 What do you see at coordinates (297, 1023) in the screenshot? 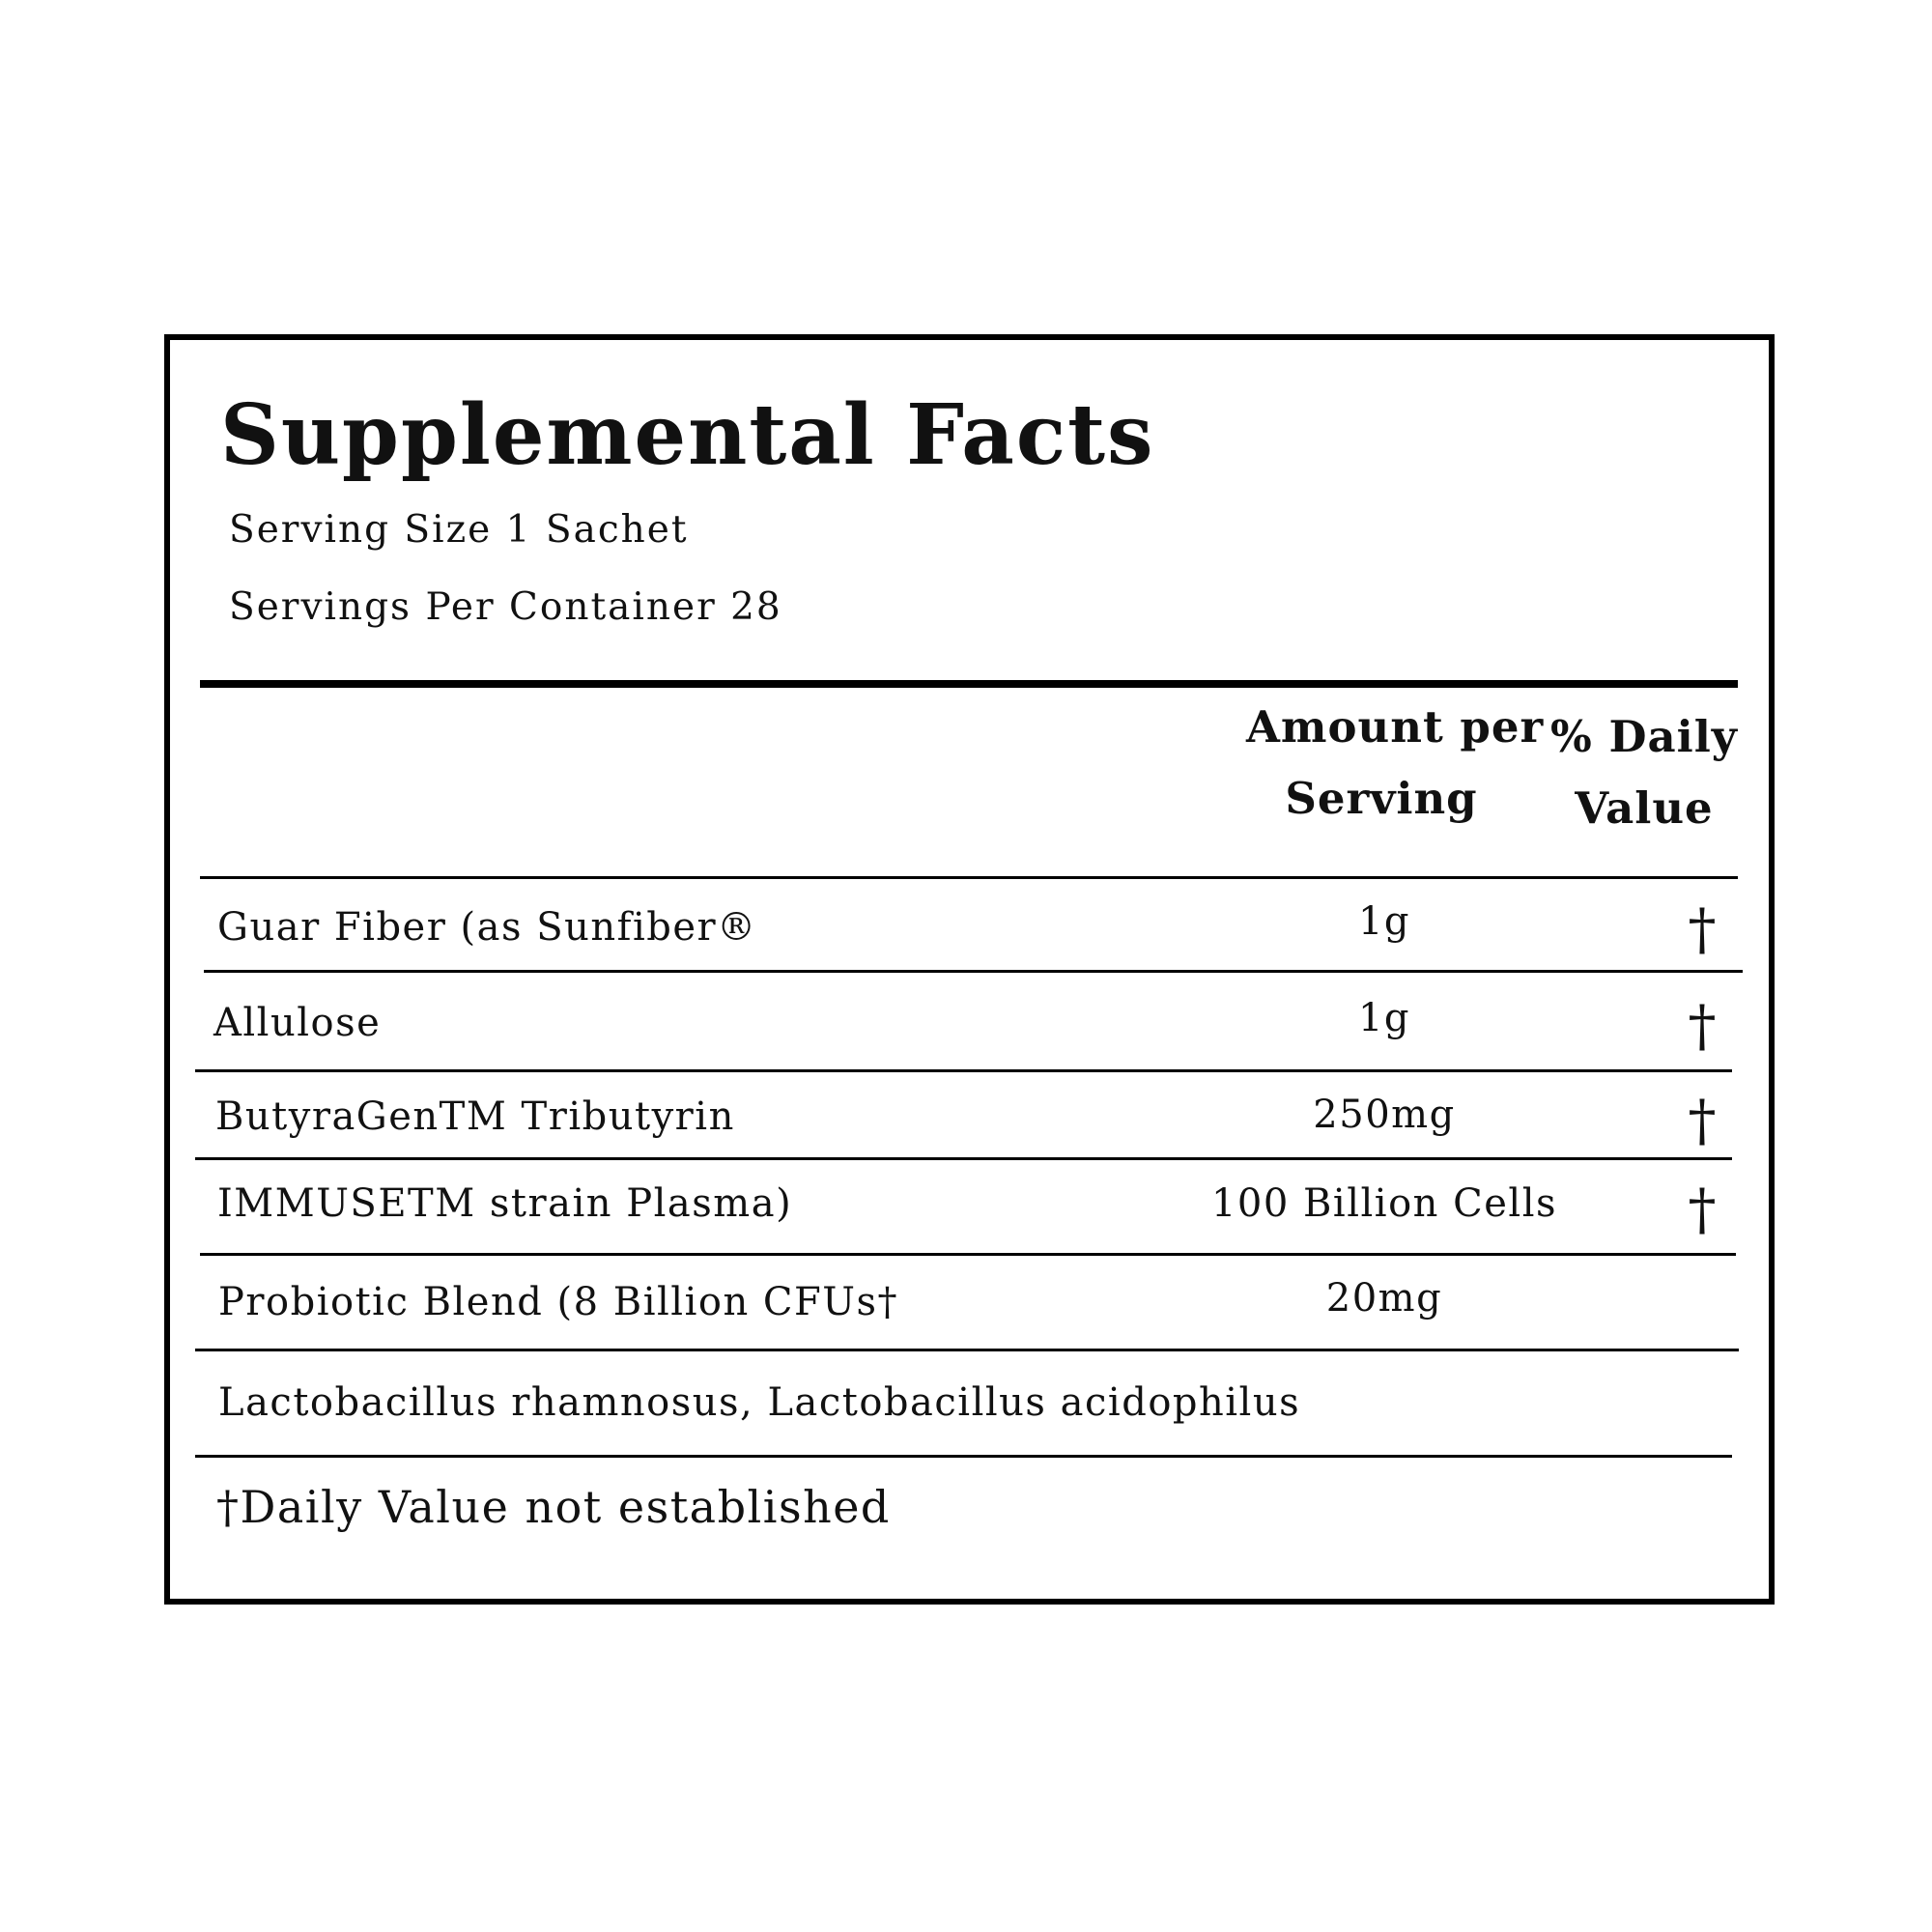
I see `ingredient-name: Allulose` at bounding box center [297, 1023].